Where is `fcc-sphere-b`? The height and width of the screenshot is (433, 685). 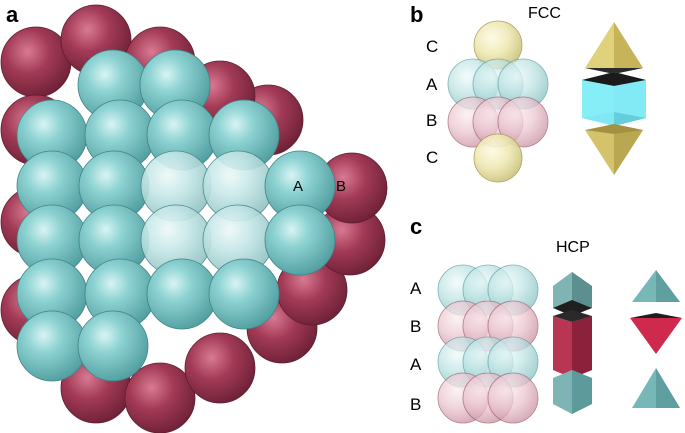
fcc-sphere-b is located at coordinates (523, 122).